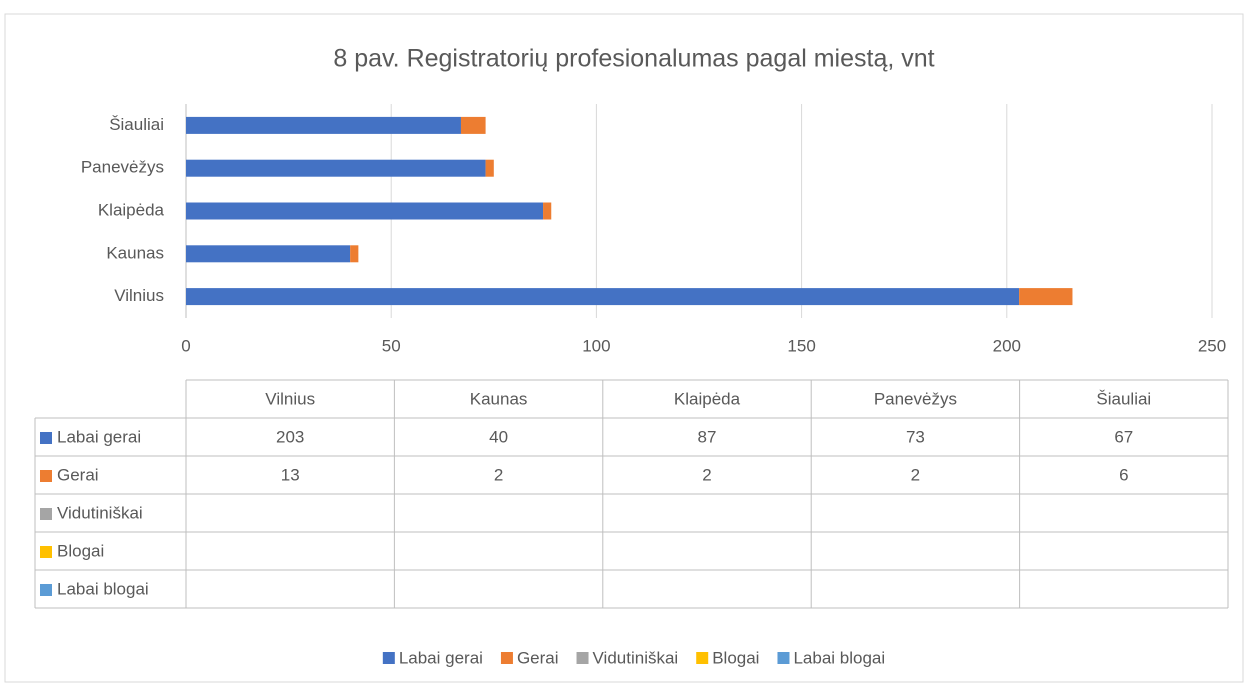 The height and width of the screenshot is (684, 1249). Describe the element at coordinates (290, 474) in the screenshot. I see `table-cell: 13` at that location.